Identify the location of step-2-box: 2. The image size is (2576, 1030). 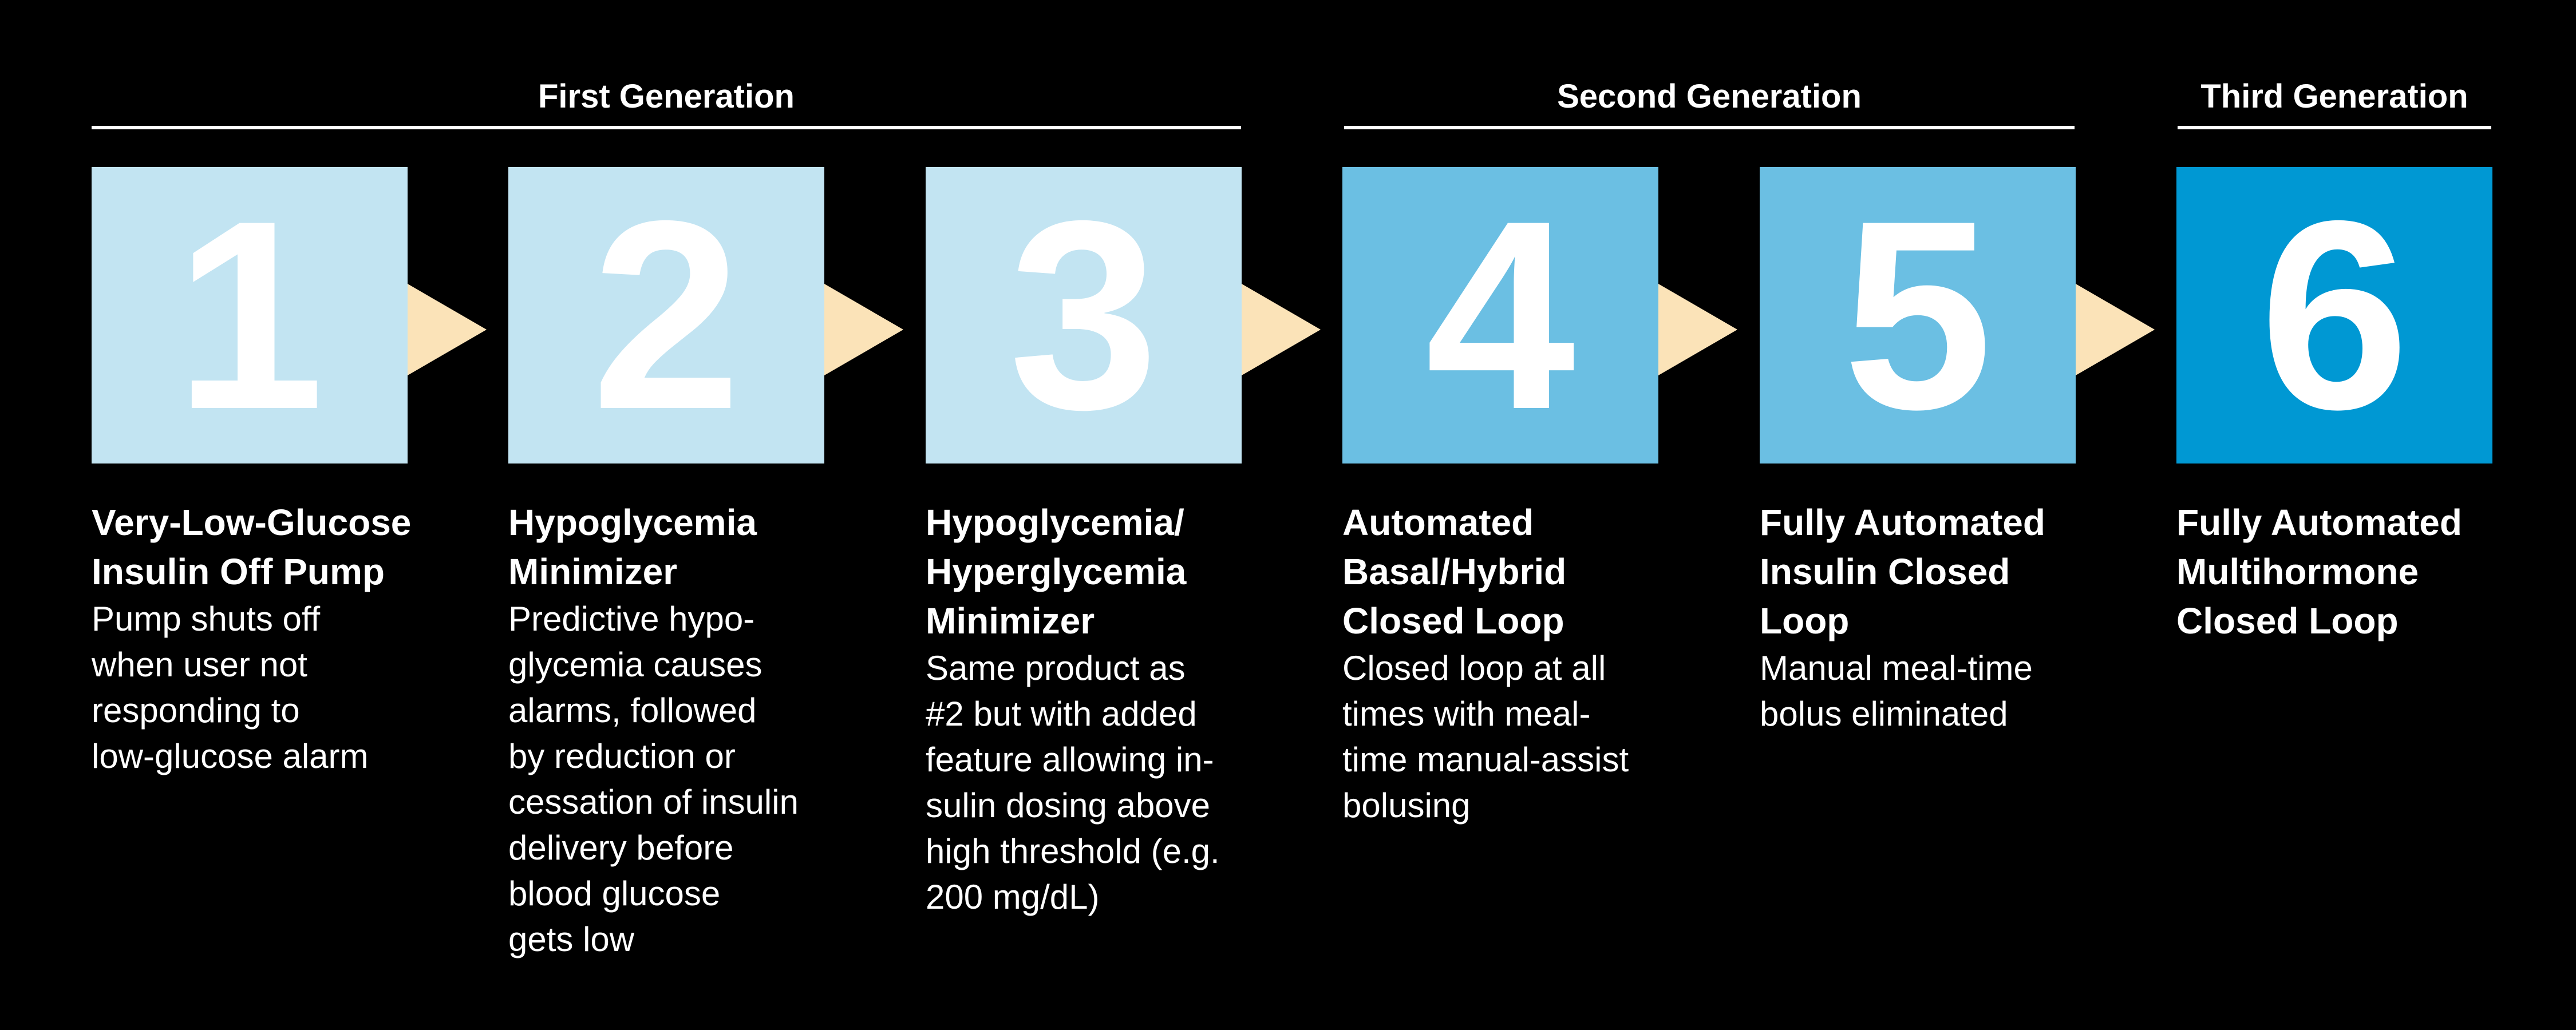
(666, 315).